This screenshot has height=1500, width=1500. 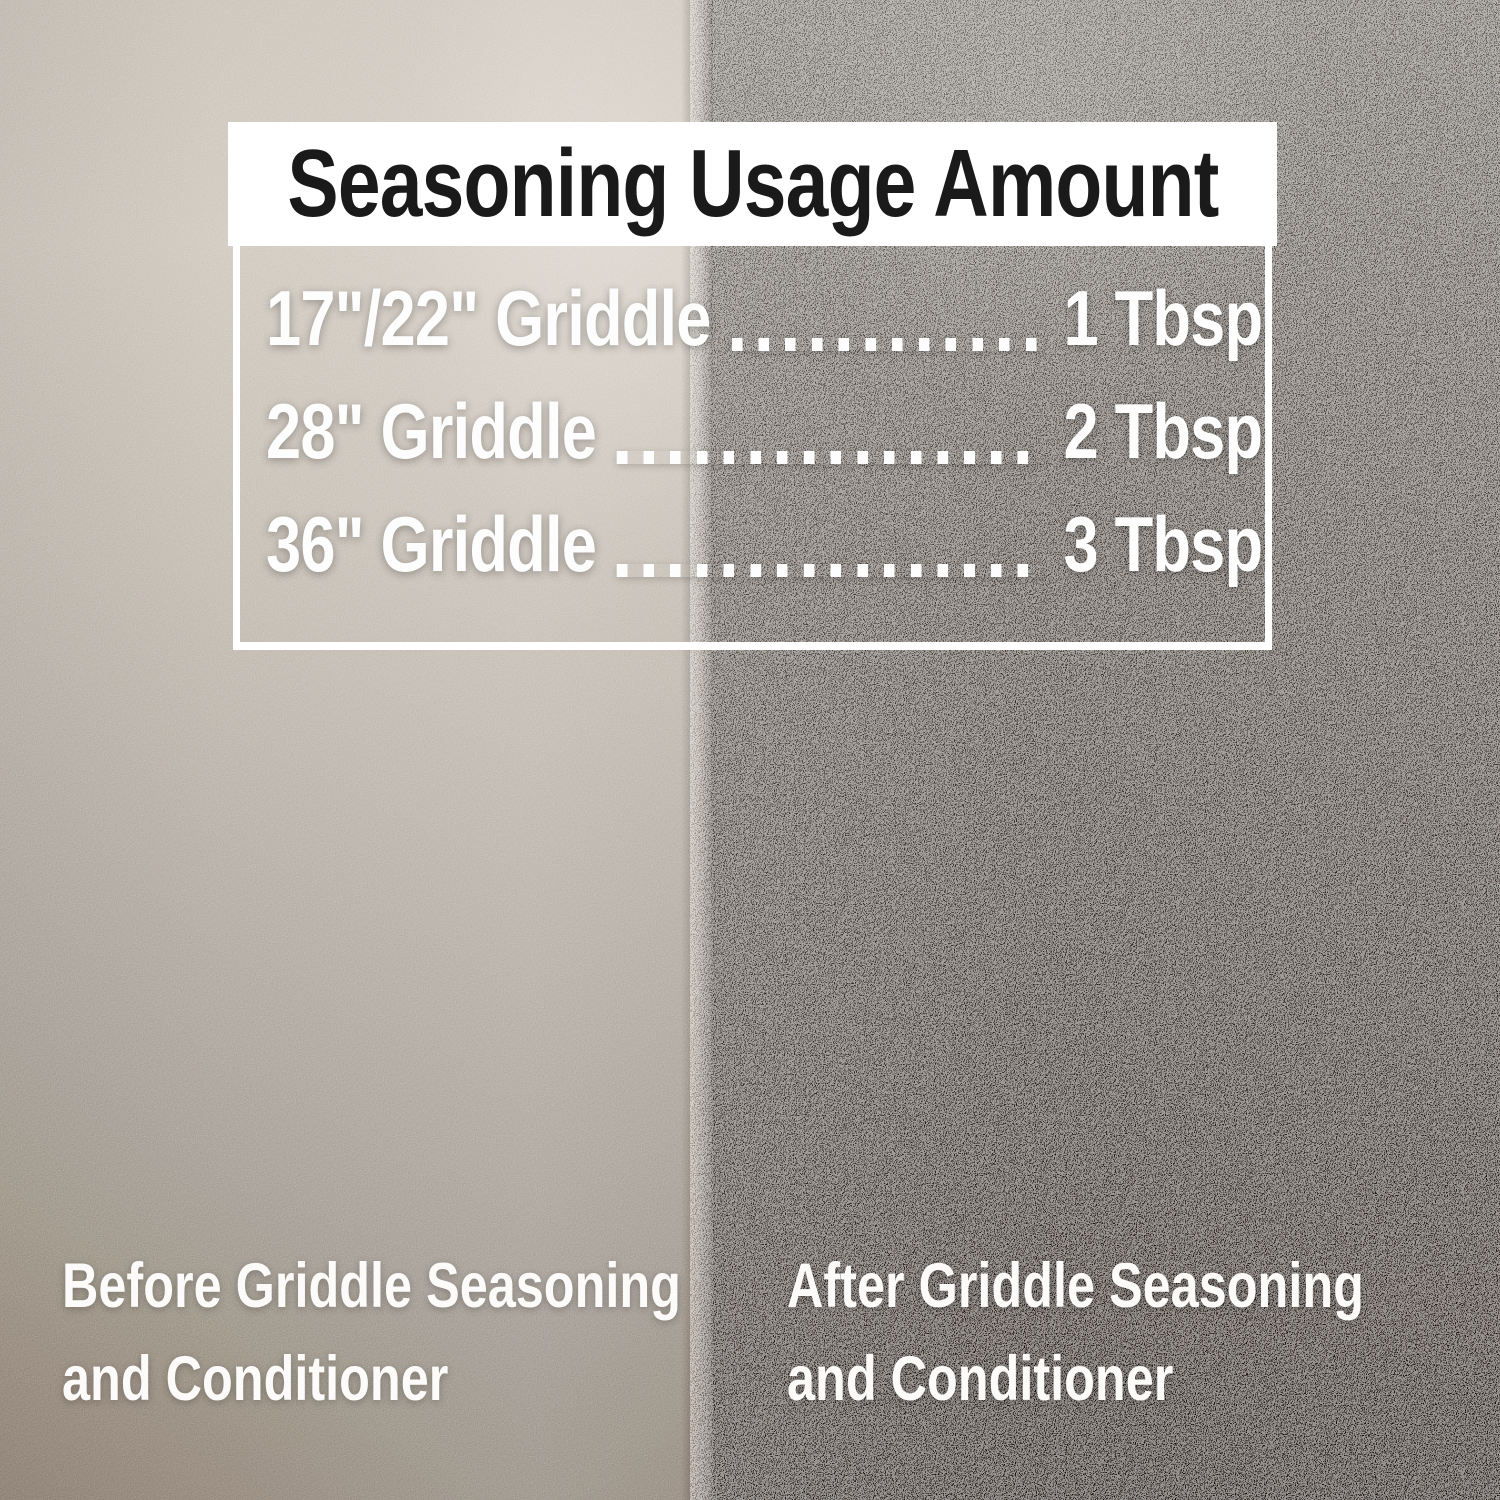 What do you see at coordinates (1163, 544) in the screenshot?
I see `usage-row-value: 3 Tbsp` at bounding box center [1163, 544].